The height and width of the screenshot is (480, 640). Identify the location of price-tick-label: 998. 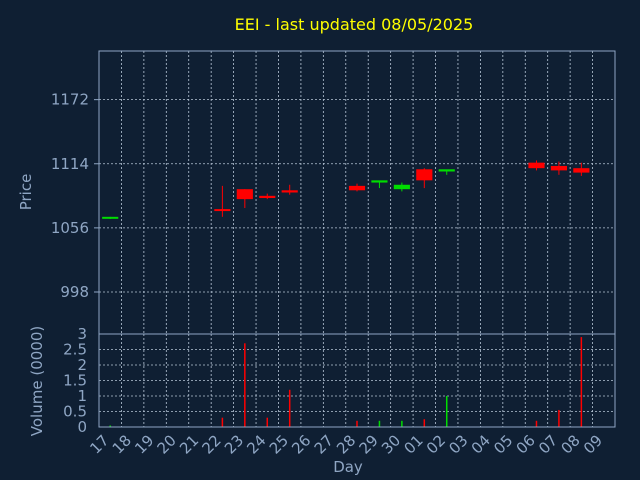
(74, 292).